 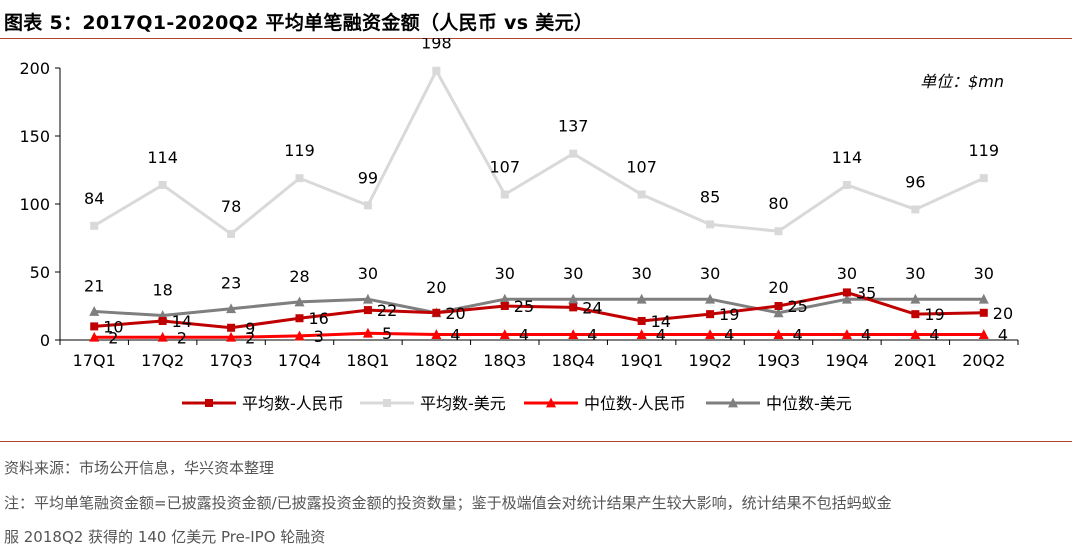 What do you see at coordinates (641, 360) in the screenshot?
I see `x-tick-label: 19Q1` at bounding box center [641, 360].